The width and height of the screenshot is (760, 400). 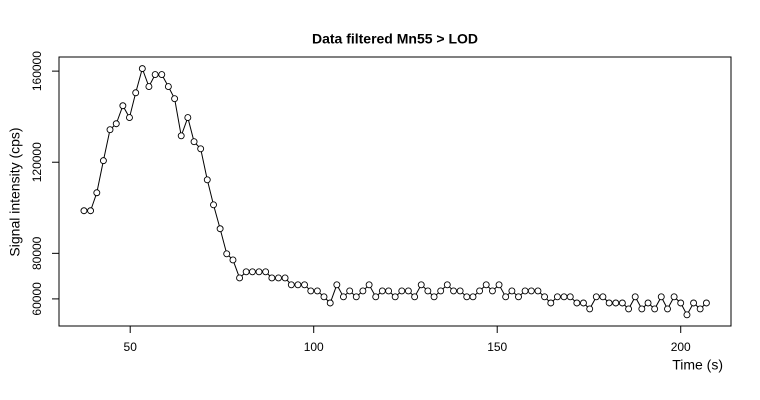 What do you see at coordinates (697, 365) in the screenshot?
I see `x-axis-label: Time (s)` at bounding box center [697, 365].